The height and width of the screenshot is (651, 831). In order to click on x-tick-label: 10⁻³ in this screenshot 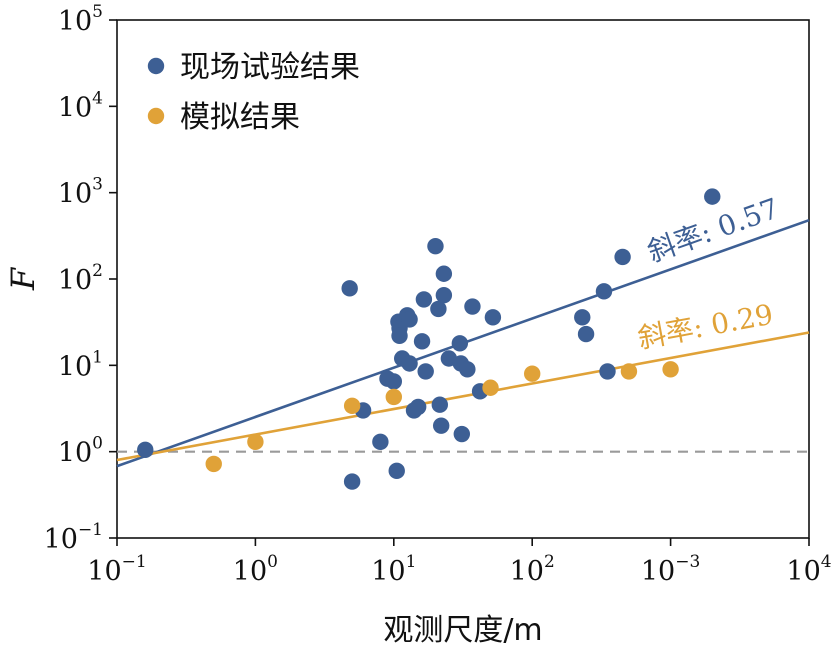, I will do `click(670, 569)`.